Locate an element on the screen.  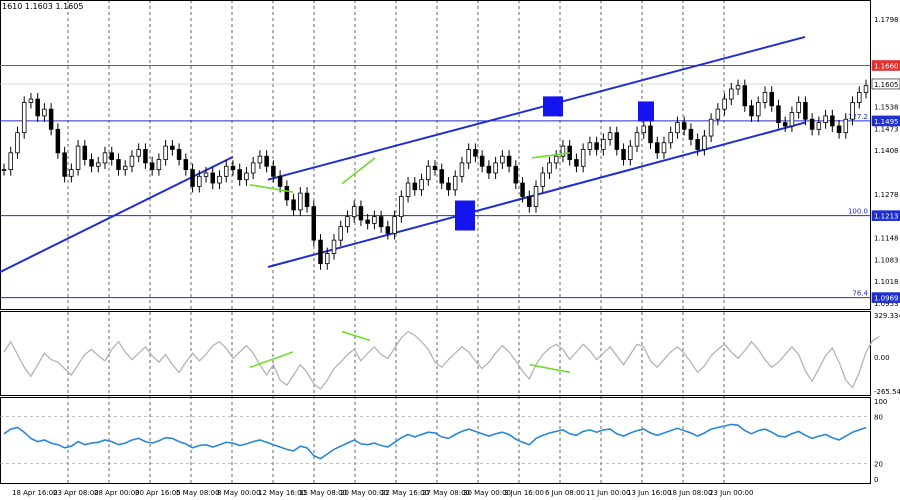
rsi-tick-label: 100 is located at coordinates (880, 402).